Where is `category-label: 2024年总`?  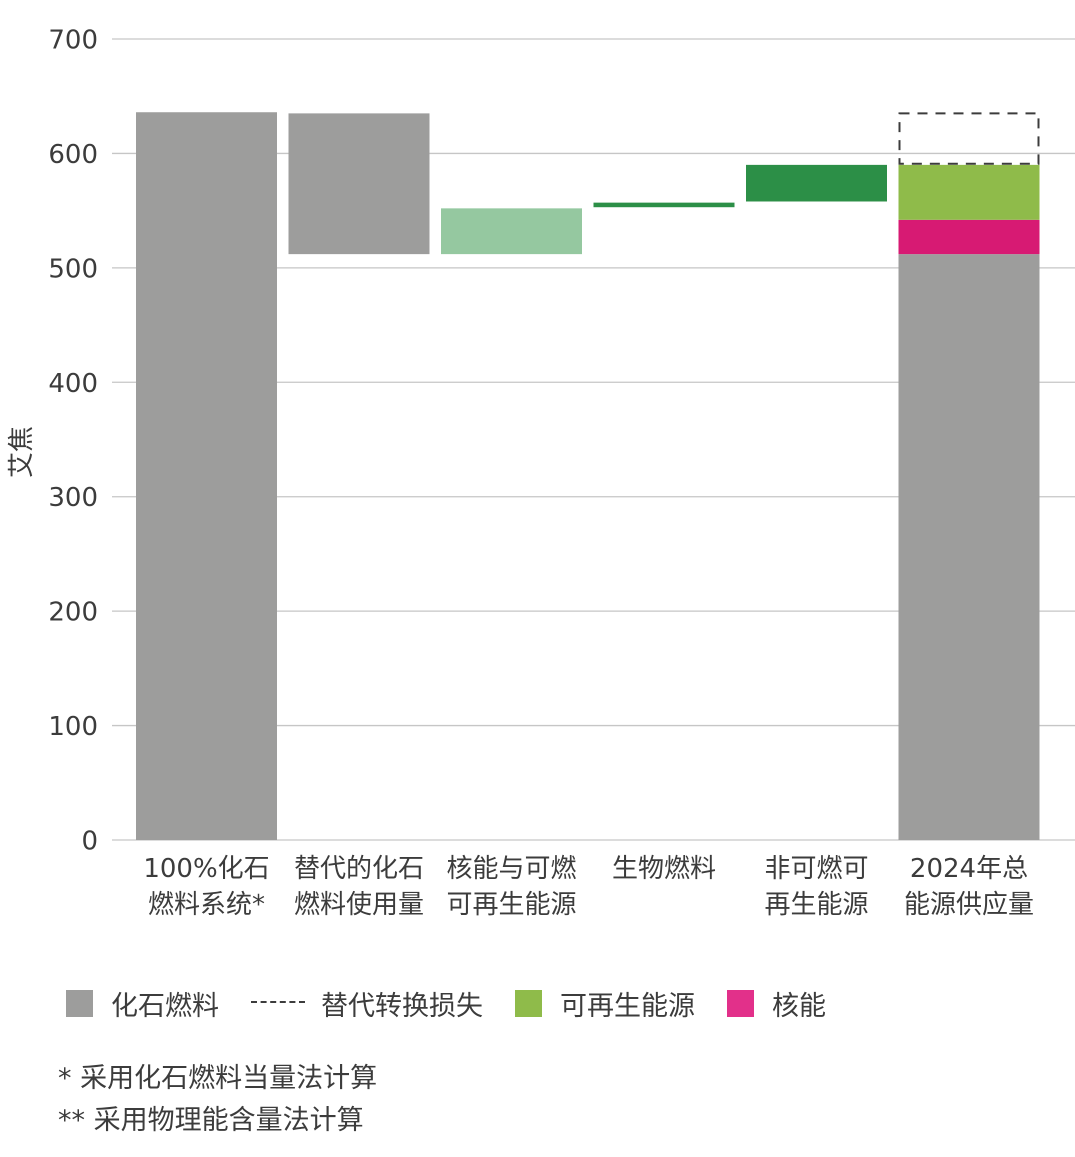 category-label: 2024年总 is located at coordinates (969, 869).